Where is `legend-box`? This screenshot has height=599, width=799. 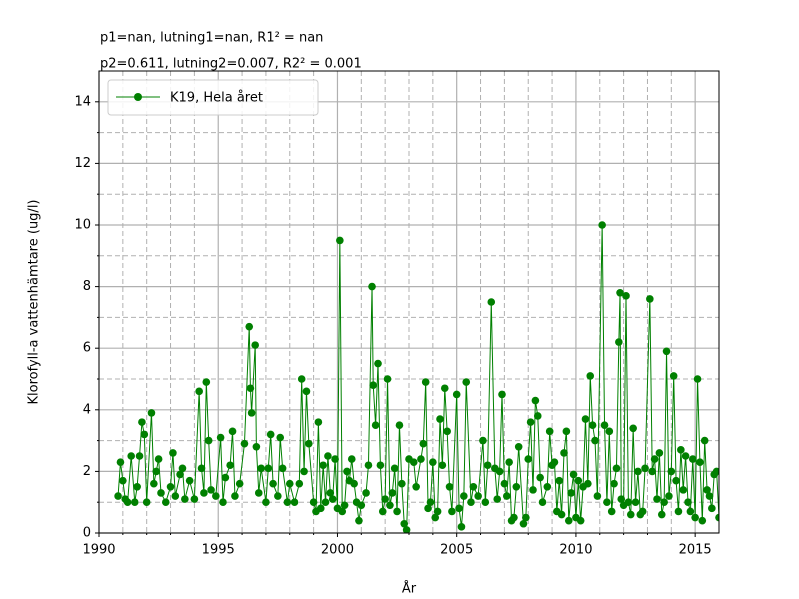 legend-box is located at coordinates (213, 97).